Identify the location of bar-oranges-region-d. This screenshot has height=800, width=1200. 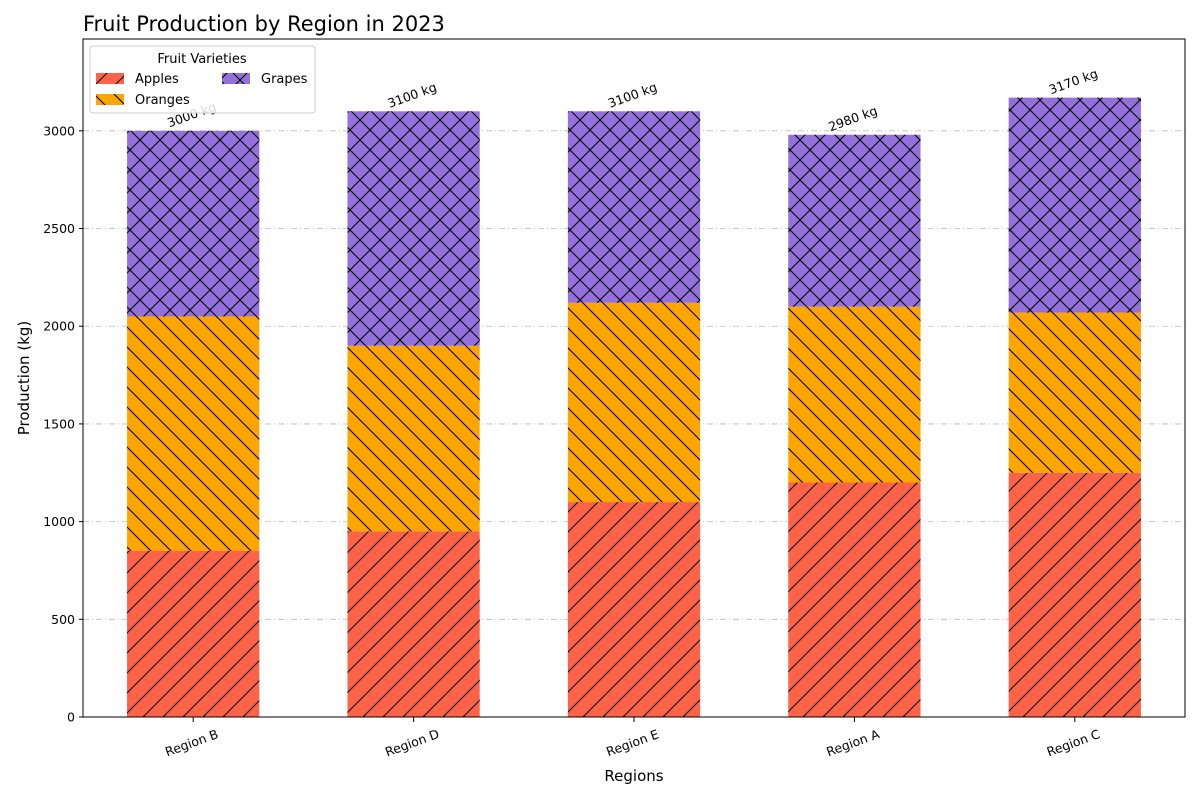
(413, 438).